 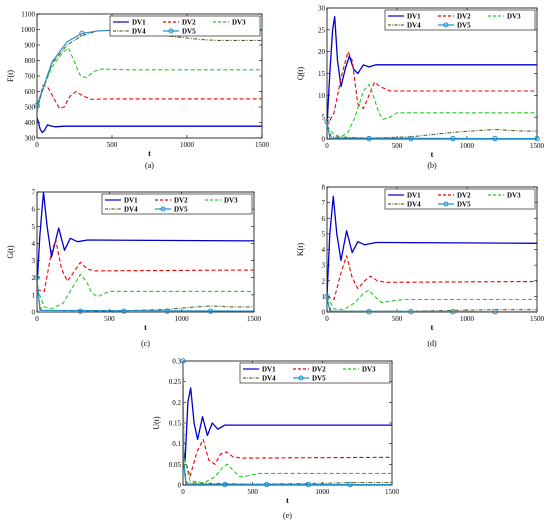 I want to click on legend-box, so click(x=460, y=20).